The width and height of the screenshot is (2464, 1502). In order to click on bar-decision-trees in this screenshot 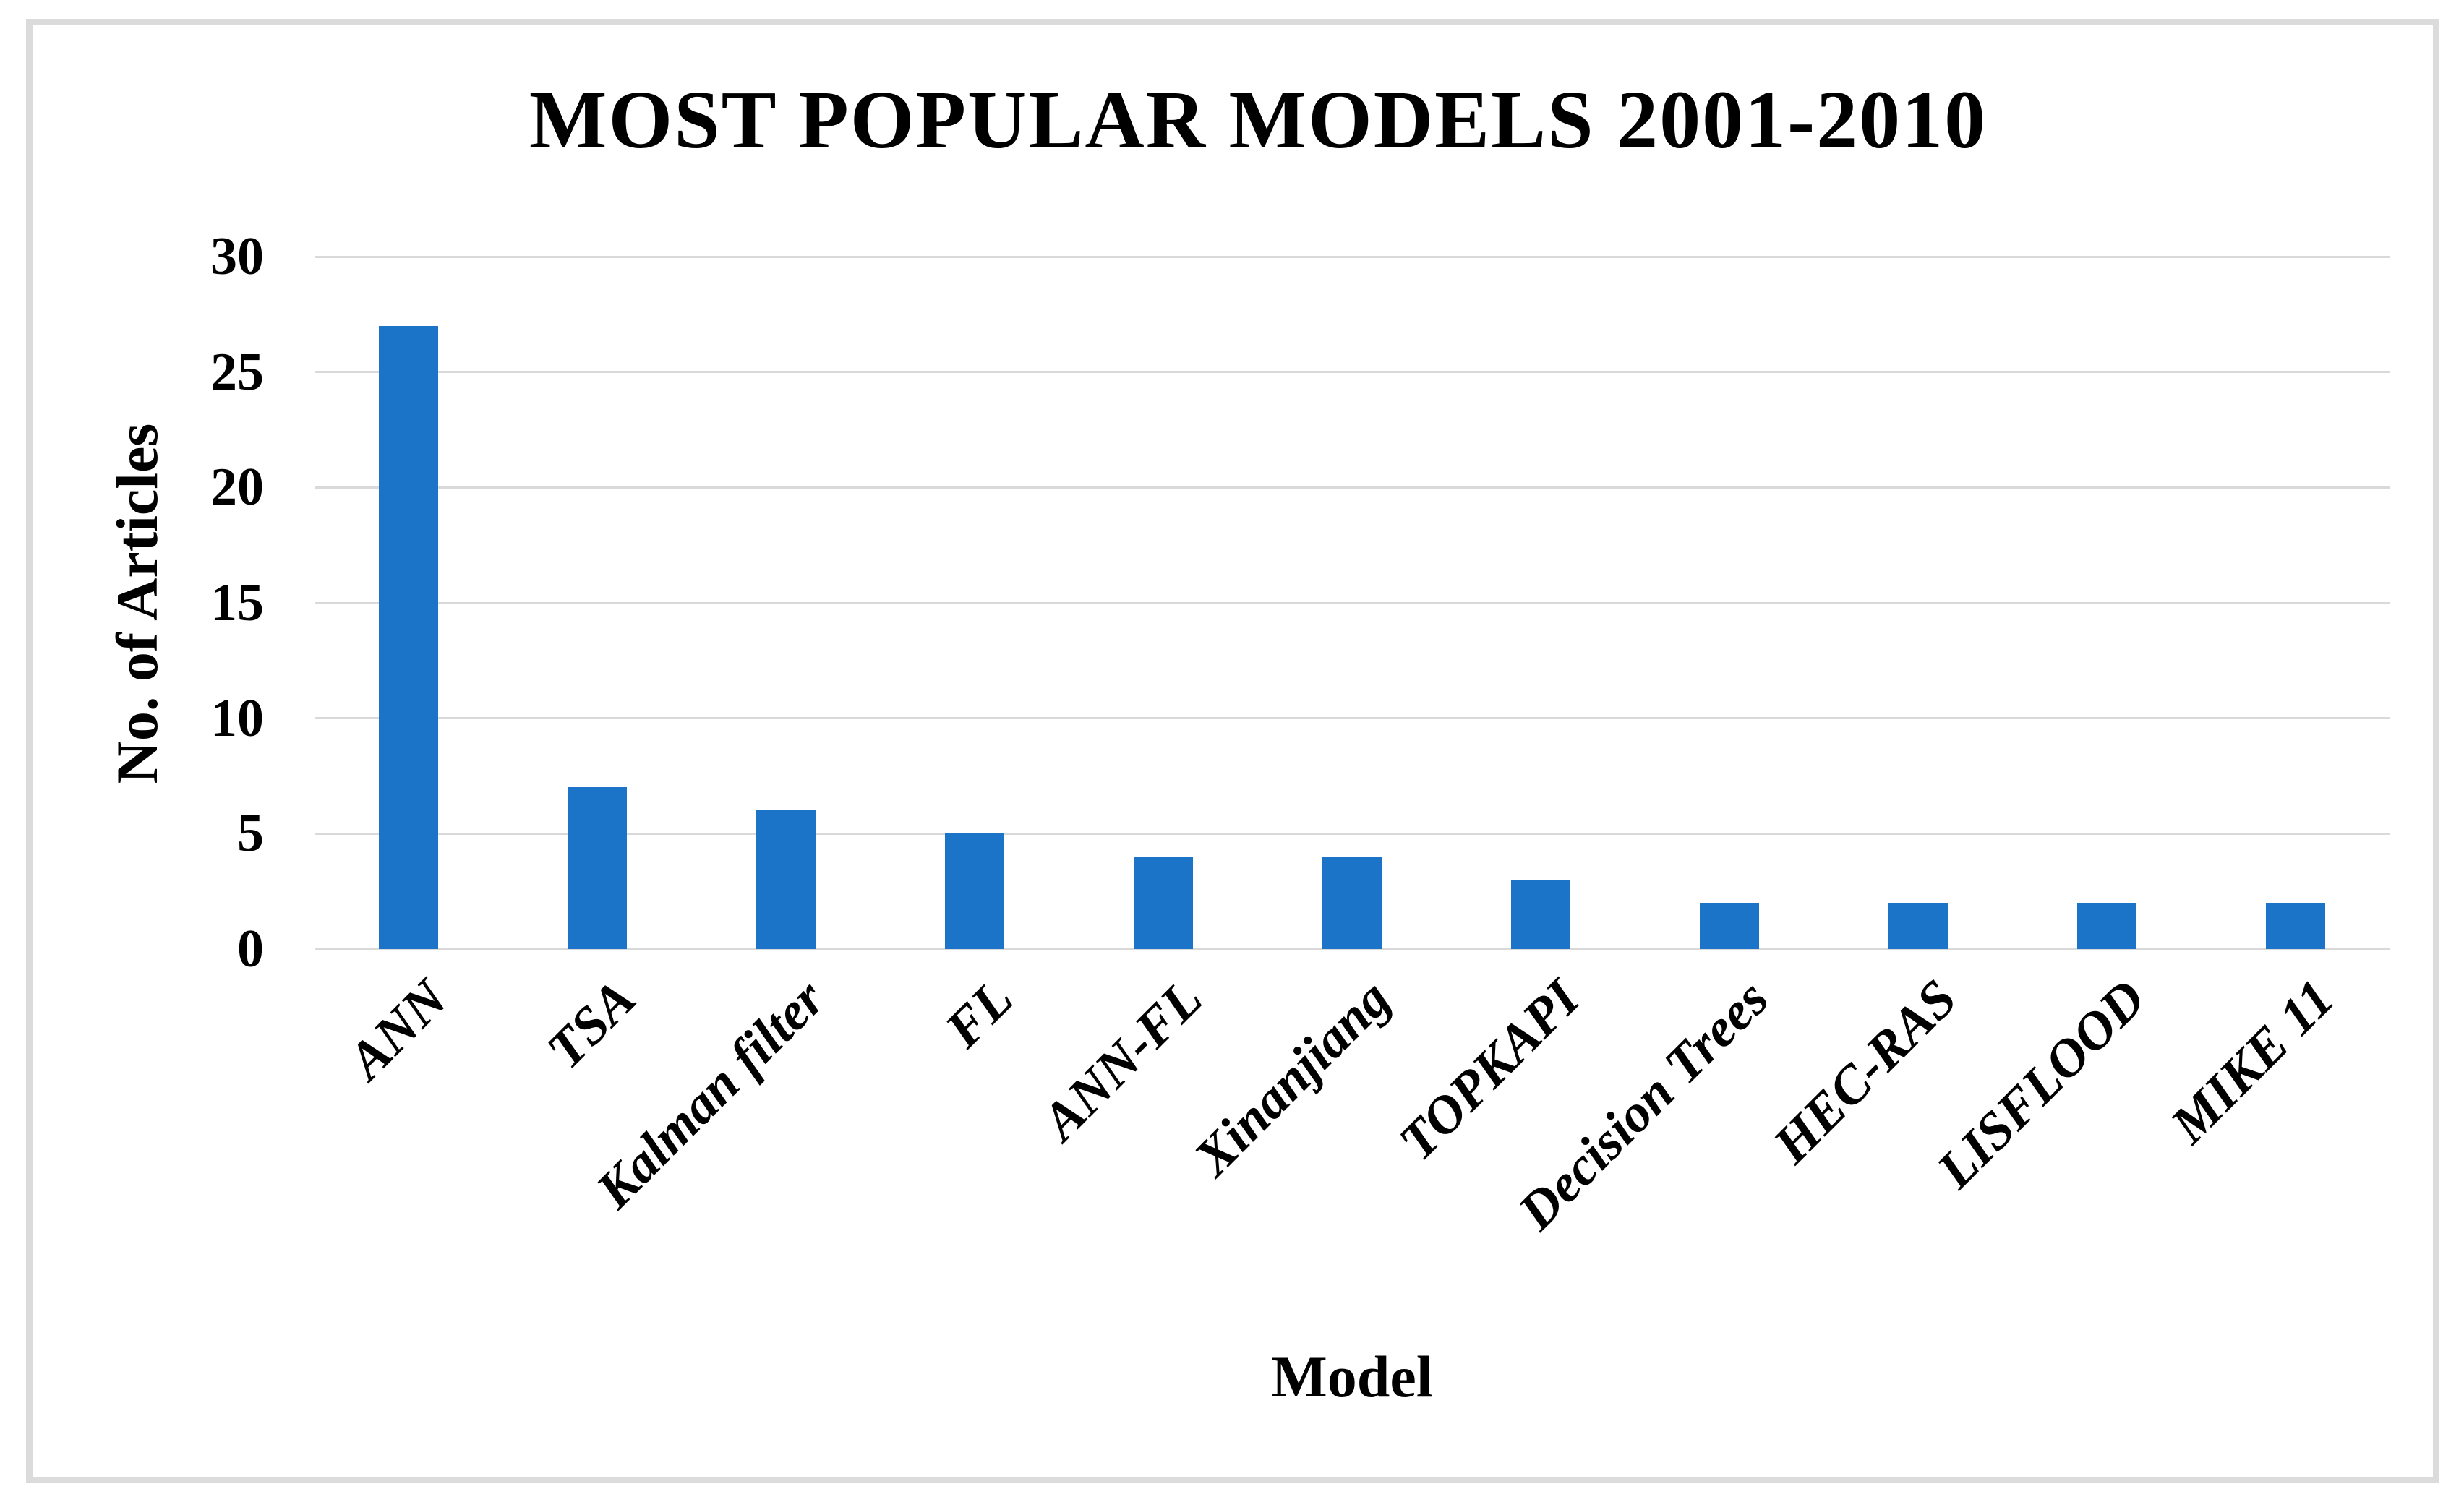, I will do `click(1729, 926)`.